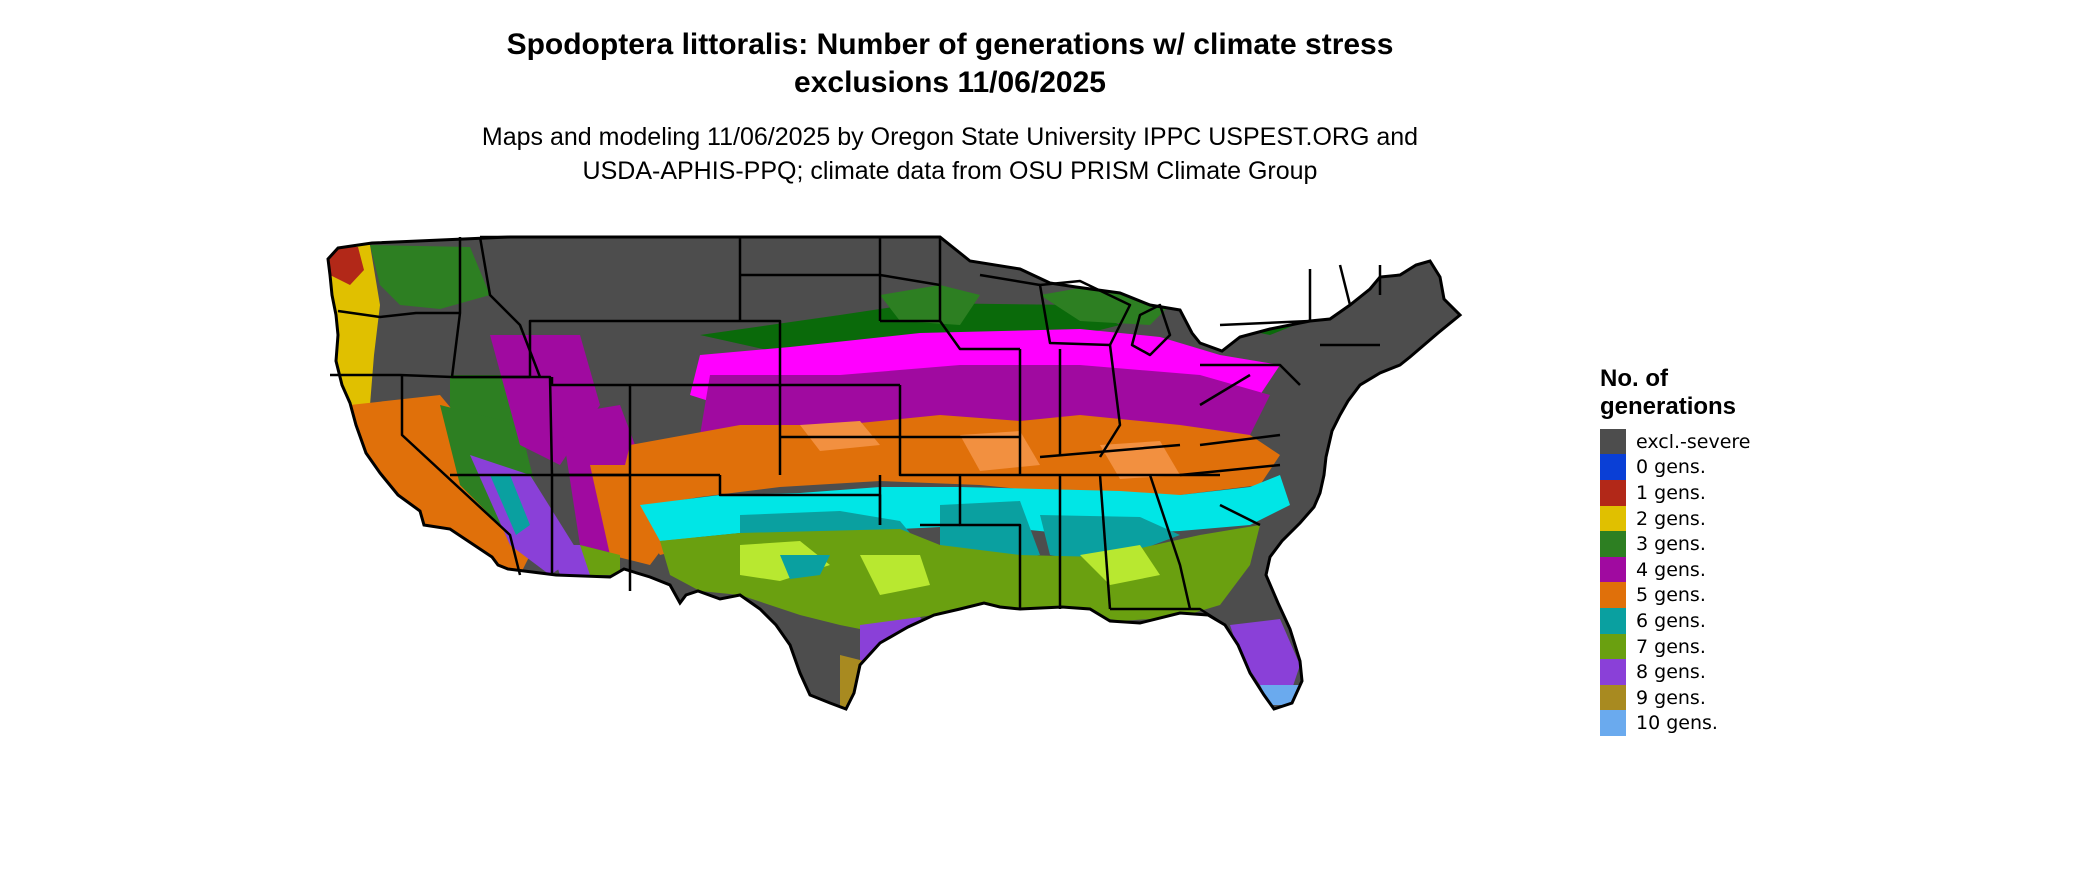 The height and width of the screenshot is (892, 2100). What do you see at coordinates (1671, 467) in the screenshot?
I see `legend-label: 0 gens.` at bounding box center [1671, 467].